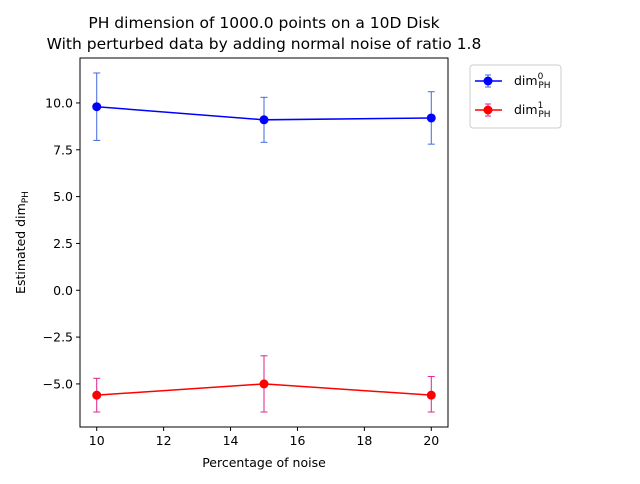 Image resolution: width=640 pixels, height=484 pixels. I want to click on legend-item-1: dim1 PH, so click(513, 110).